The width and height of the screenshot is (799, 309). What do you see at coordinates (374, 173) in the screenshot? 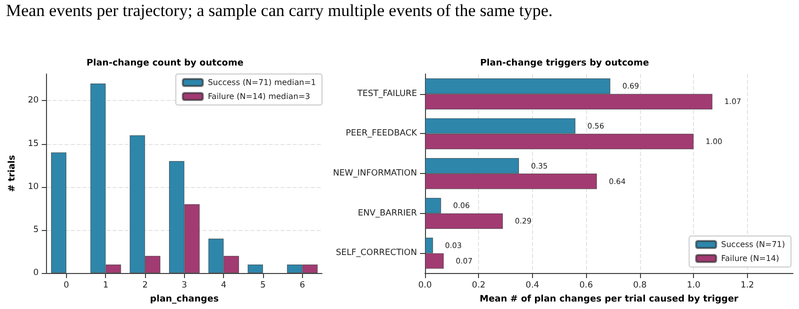
I see `y-tick-label: NEW_INFORMATION` at bounding box center [374, 173].